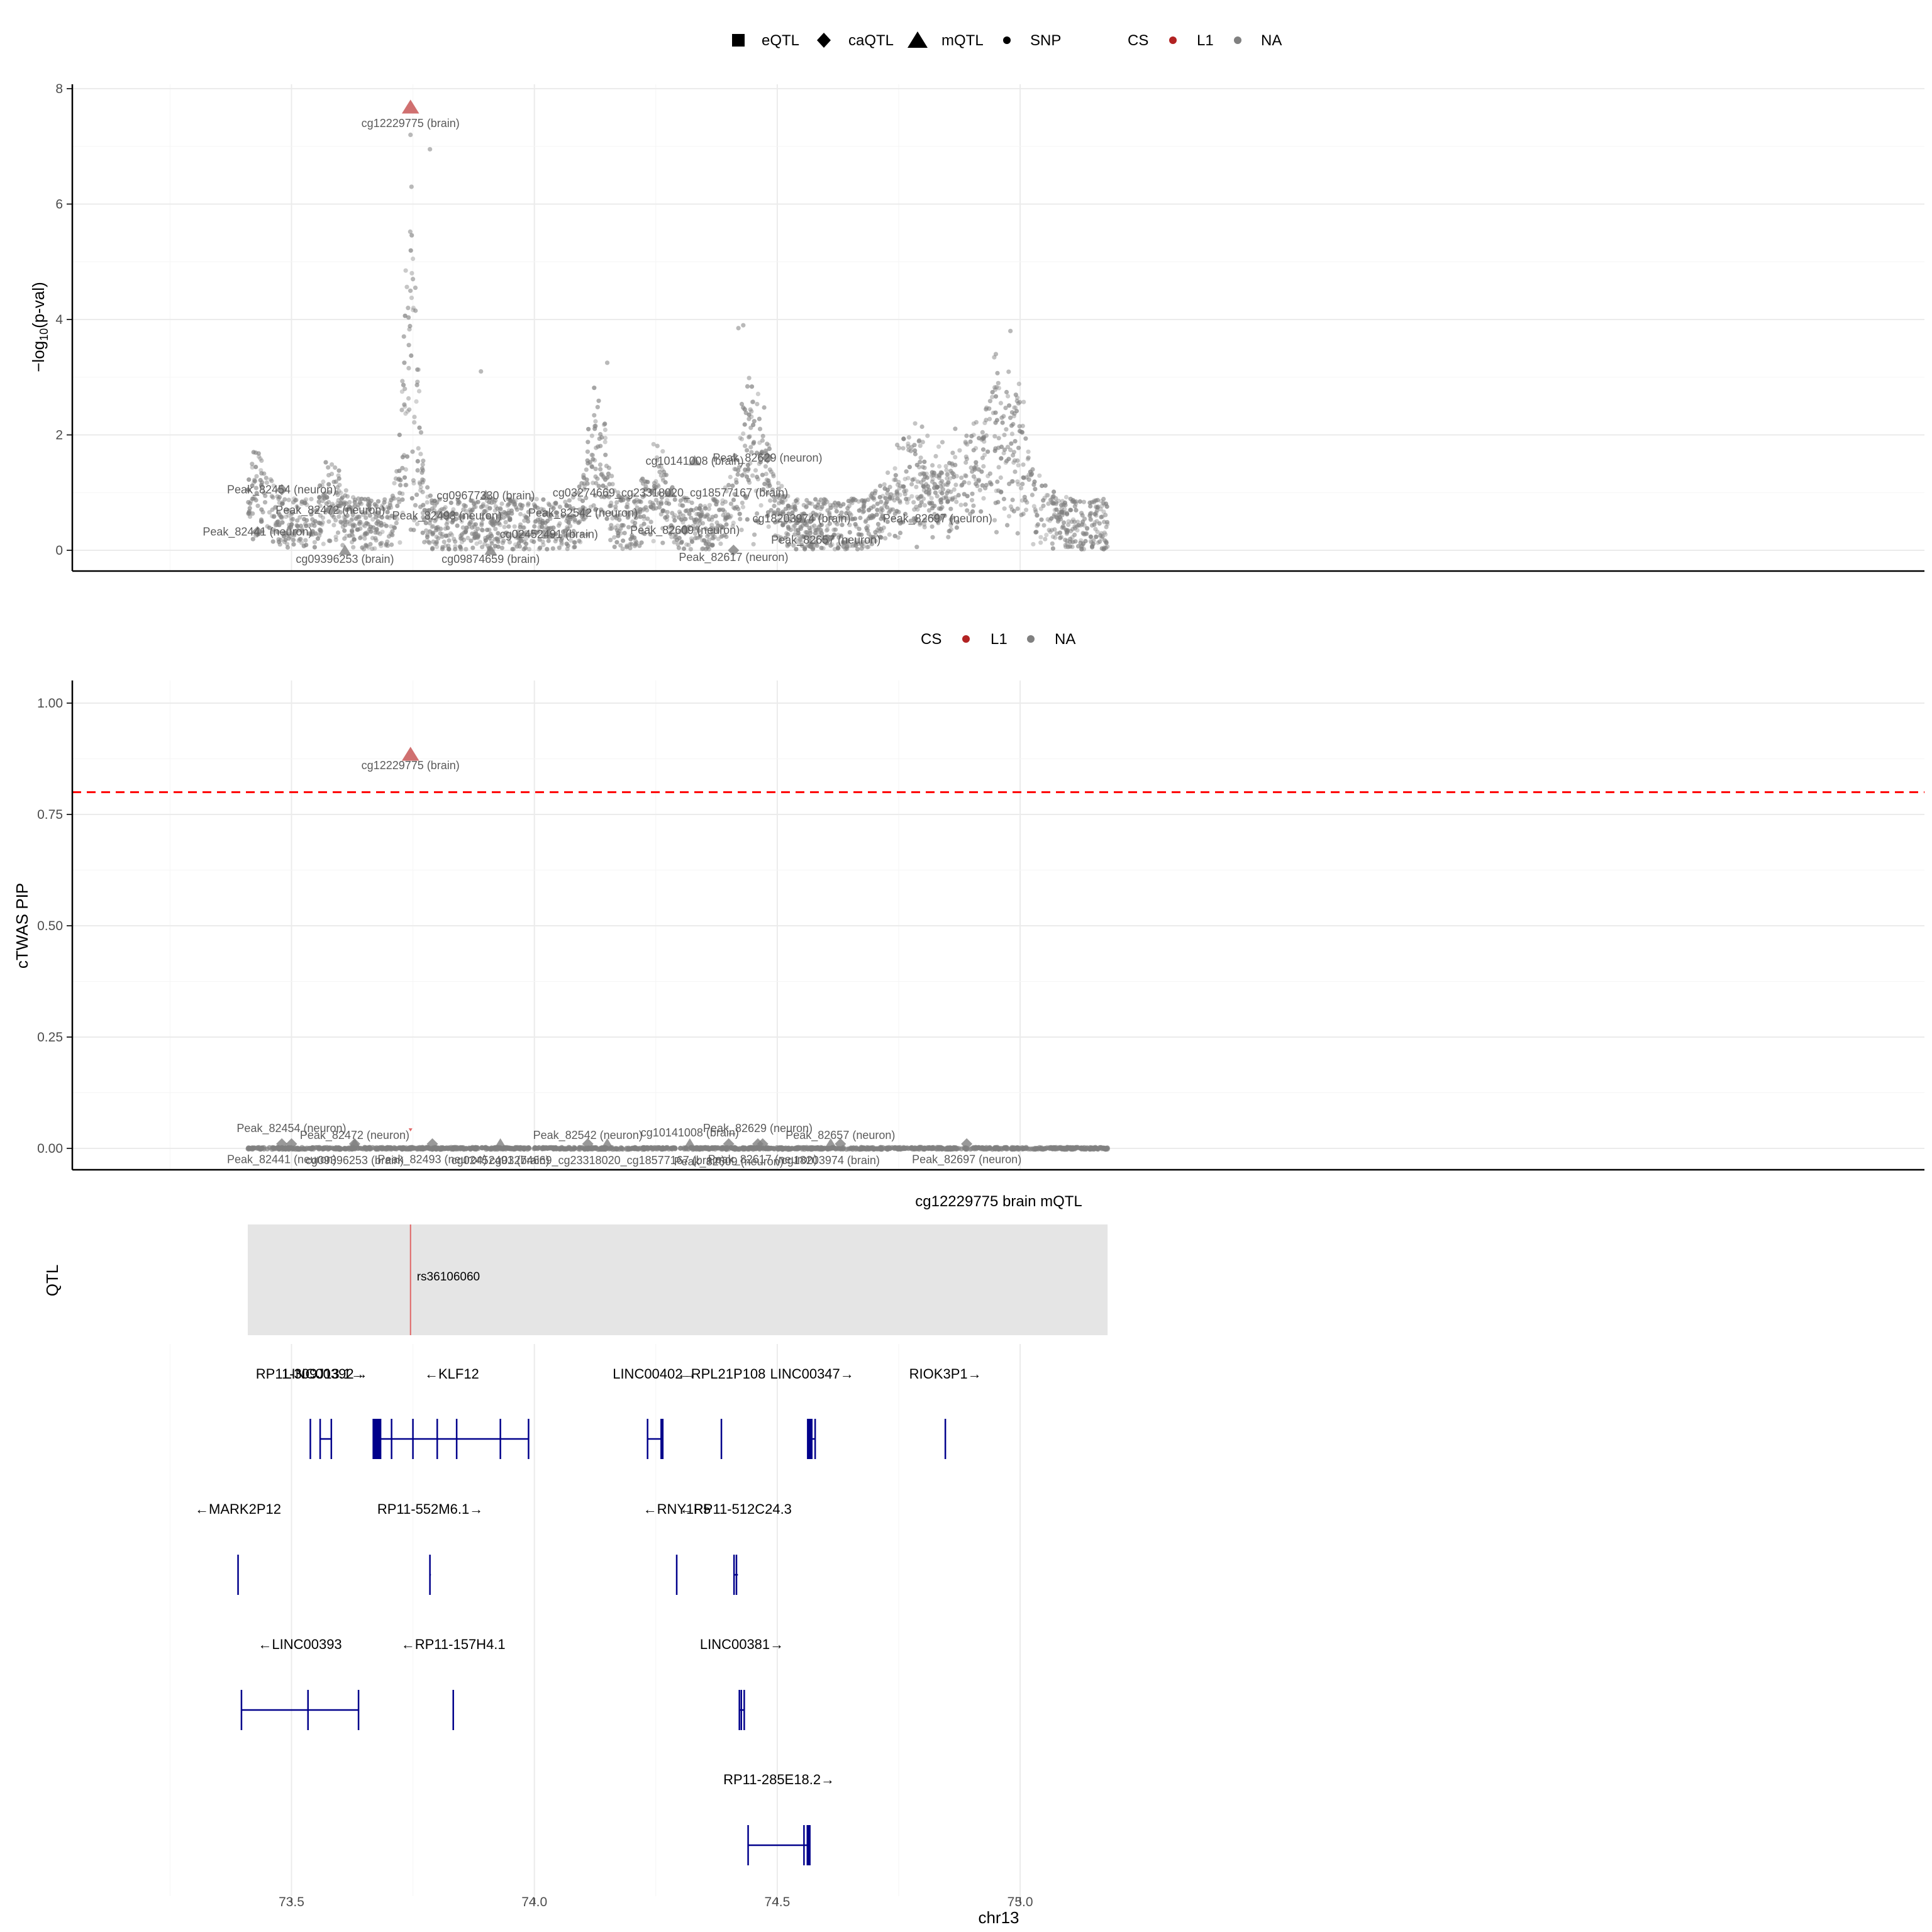 Image resolution: width=1932 pixels, height=1932 pixels. What do you see at coordinates (945, 1412) in the screenshot?
I see `gene: RIOK3P1→` at bounding box center [945, 1412].